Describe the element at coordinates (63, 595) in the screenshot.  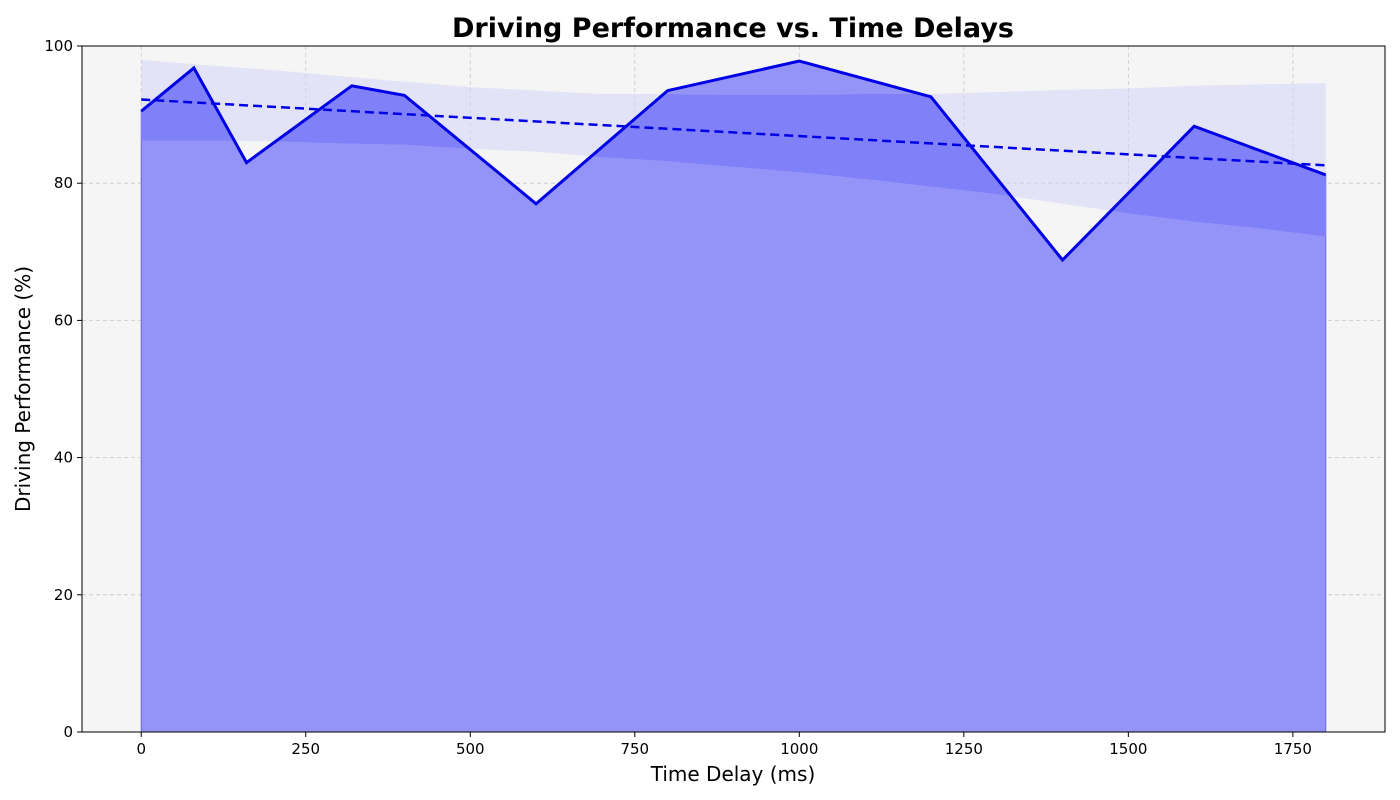
I see `y-tick-label: 20` at that location.